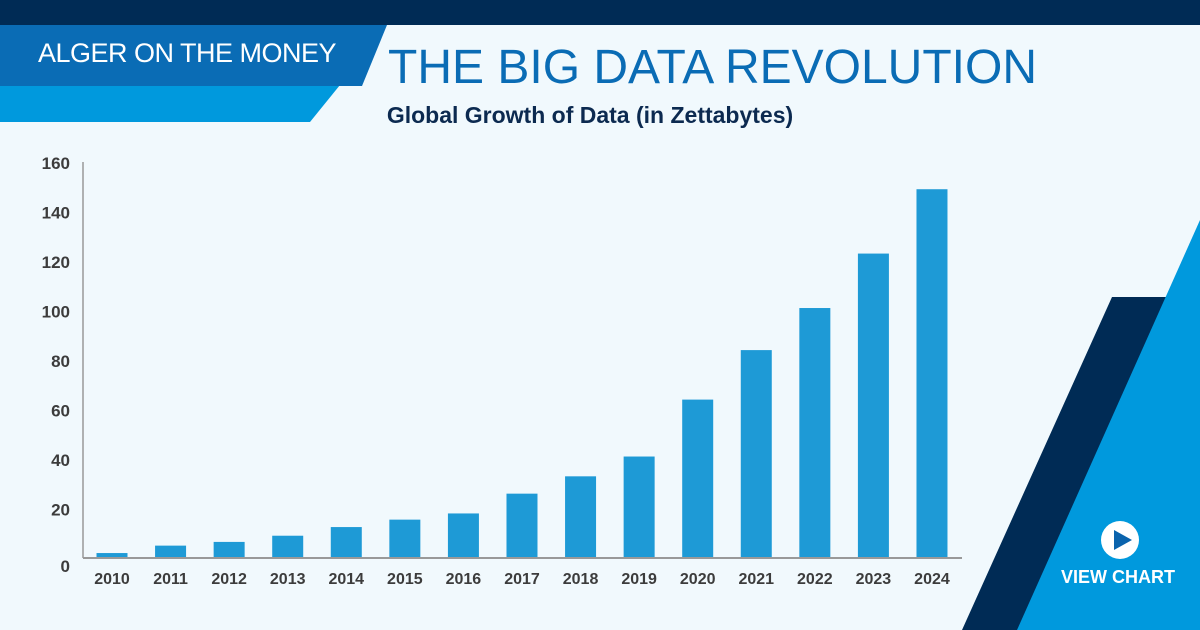 This screenshot has width=1200, height=630. Describe the element at coordinates (60, 361) in the screenshot. I see `y-tick-label: 80` at that location.